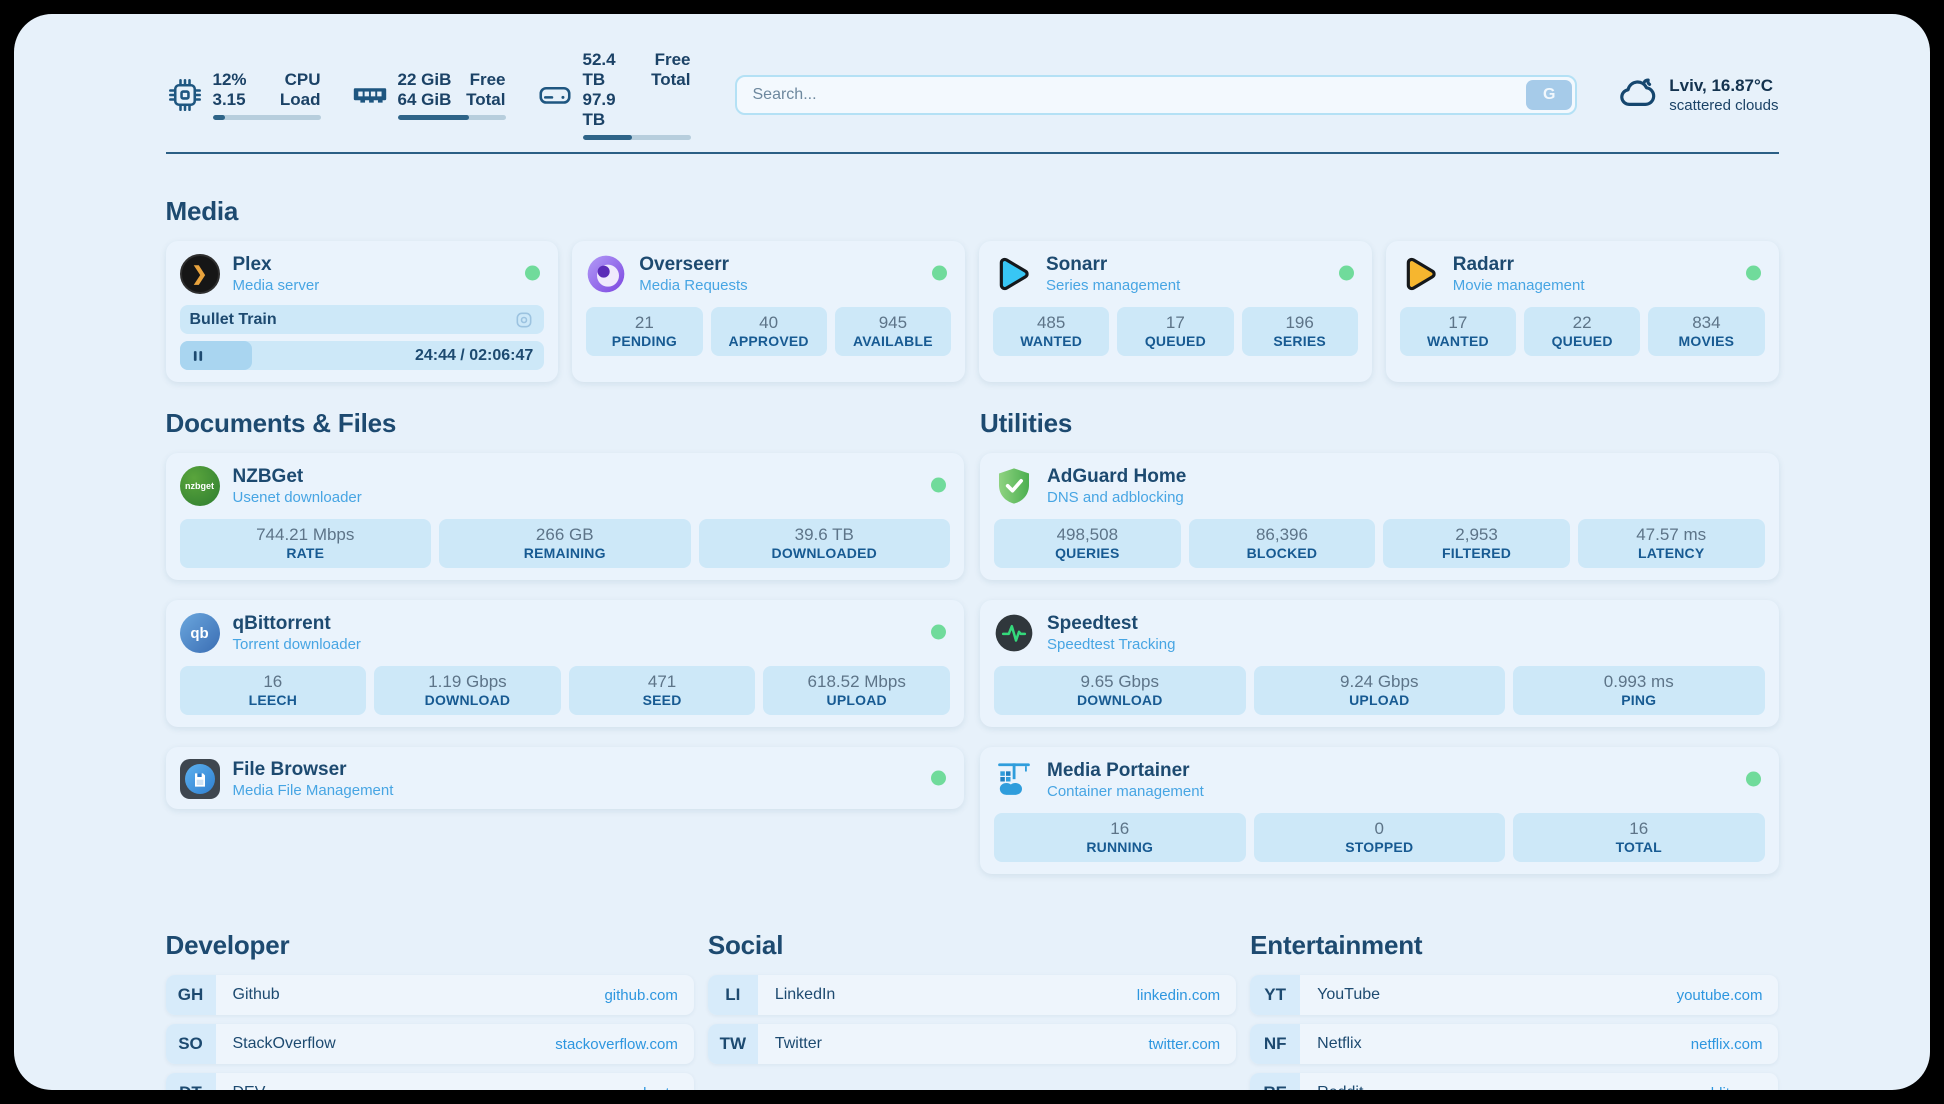 The width and height of the screenshot is (1944, 1104). Describe the element at coordinates (1518, 285) in the screenshot. I see `service-subtitle: Movie management` at that location.